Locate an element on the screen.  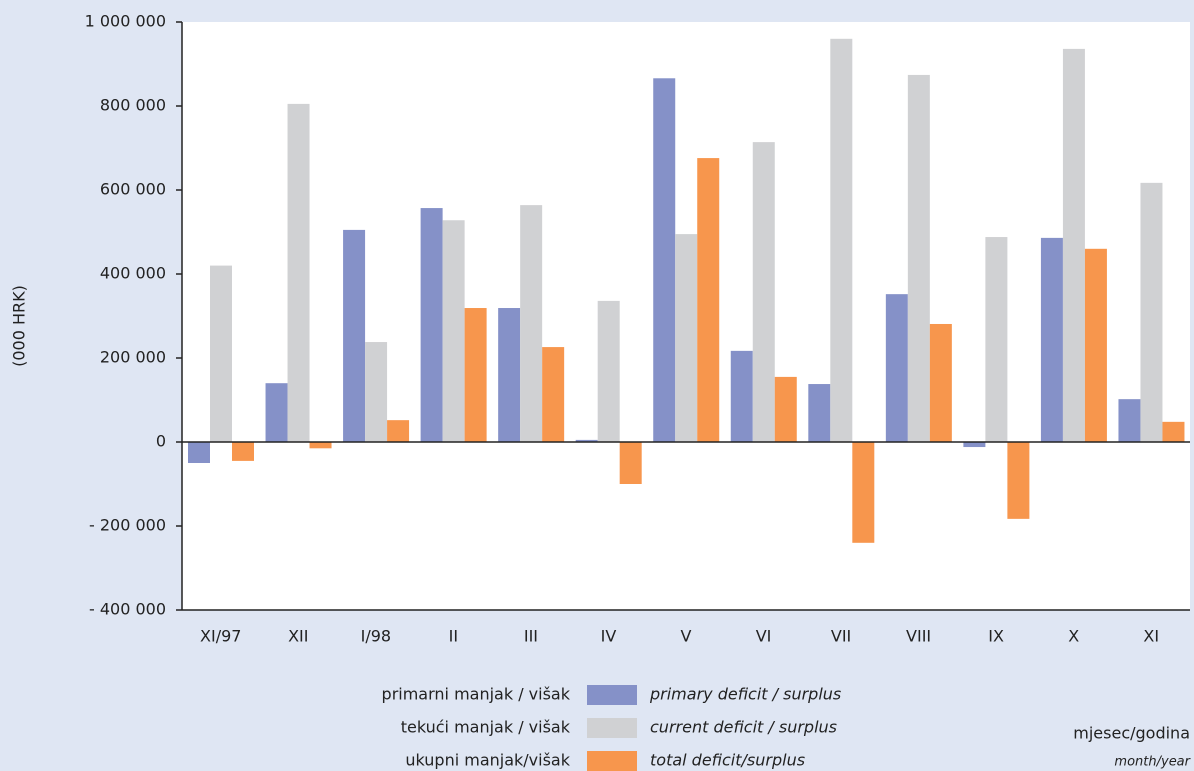
x-tick-label: XI/97 is located at coordinates (220, 636).